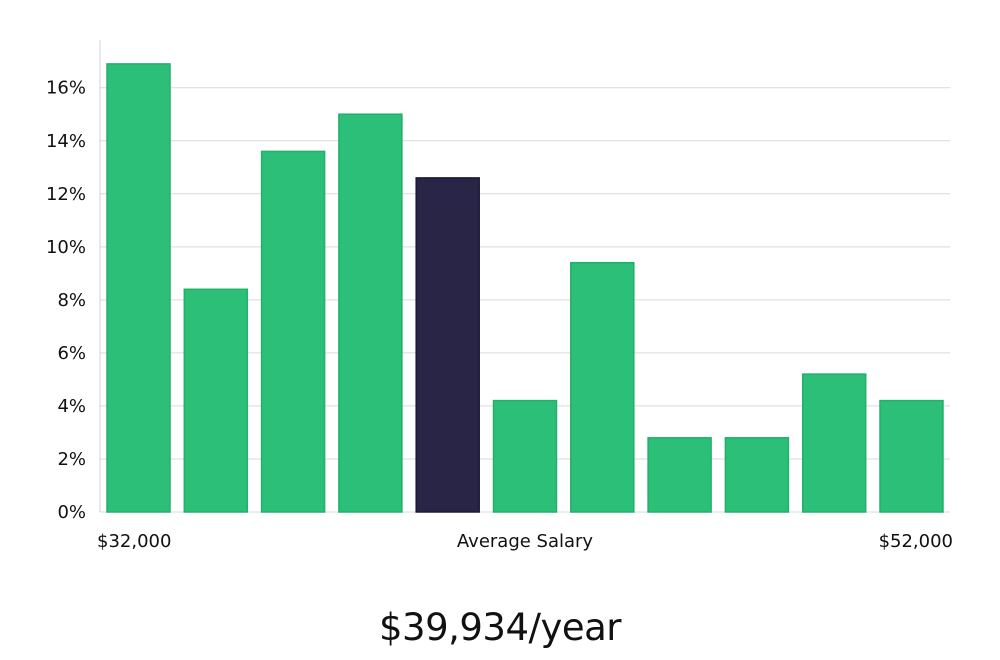  I want to click on y-tick-labels: 0% 2% 4% 6% 8% 10% 12% 14% 16%, so click(66, 300).